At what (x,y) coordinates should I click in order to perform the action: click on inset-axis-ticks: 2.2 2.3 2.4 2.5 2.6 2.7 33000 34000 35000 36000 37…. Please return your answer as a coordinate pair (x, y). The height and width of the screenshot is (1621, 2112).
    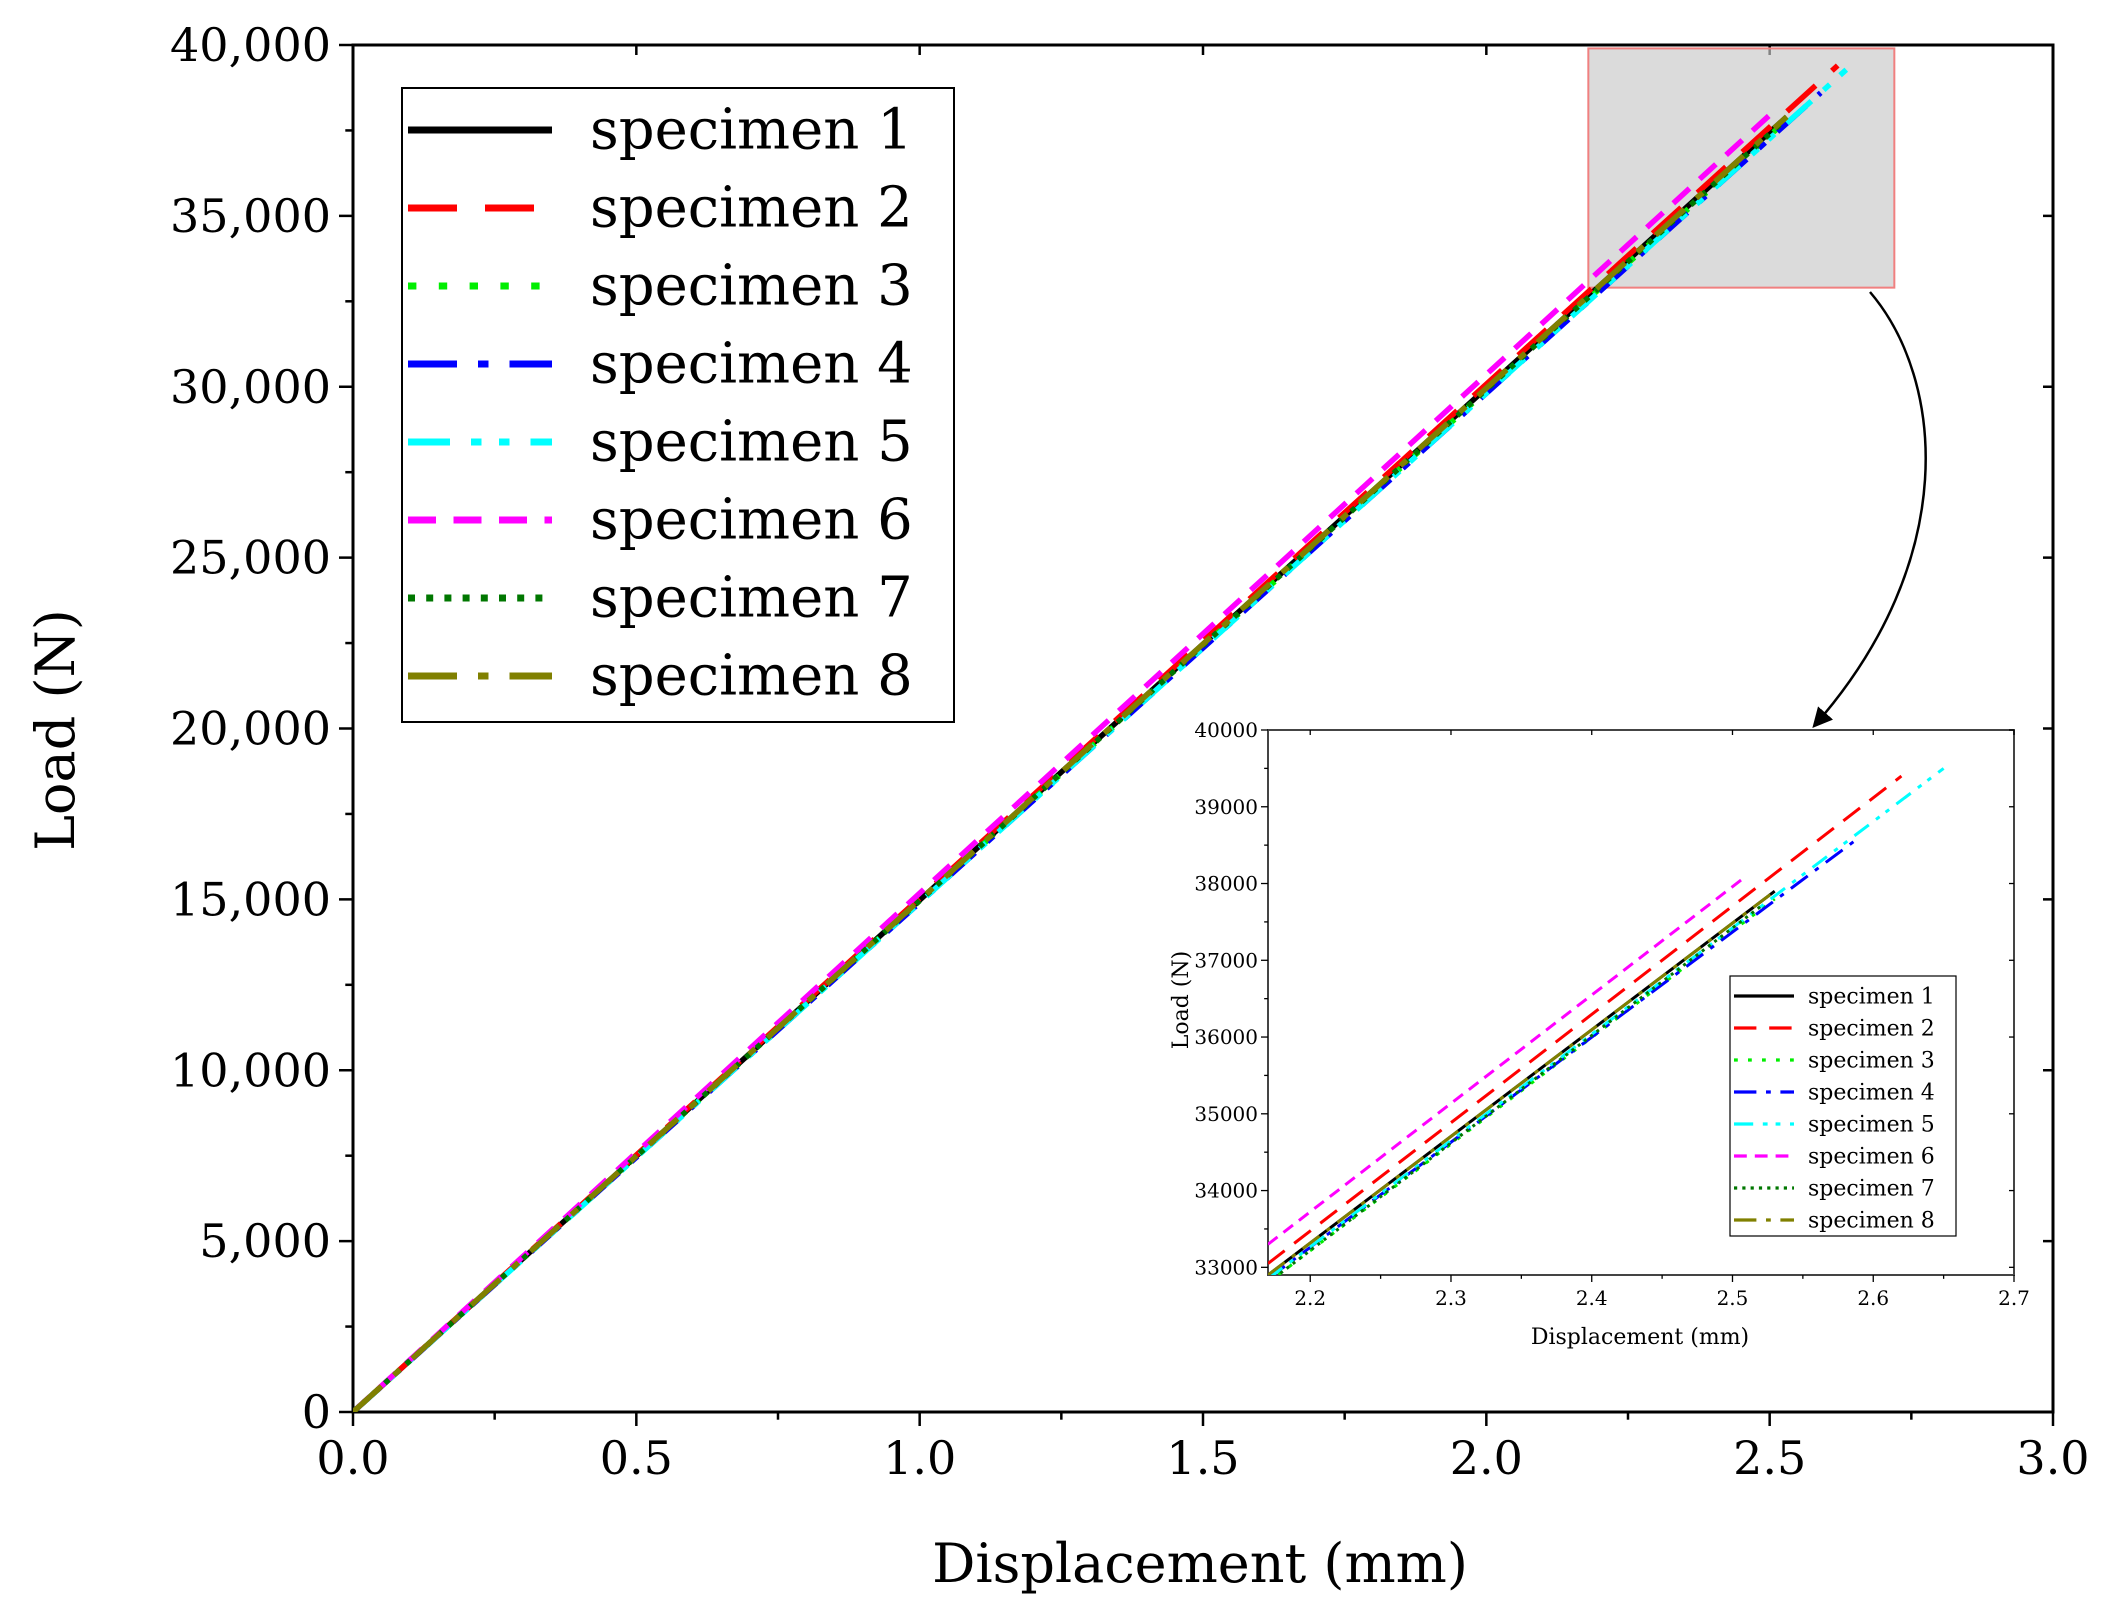
    Looking at the image, I should click on (1612, 1014).